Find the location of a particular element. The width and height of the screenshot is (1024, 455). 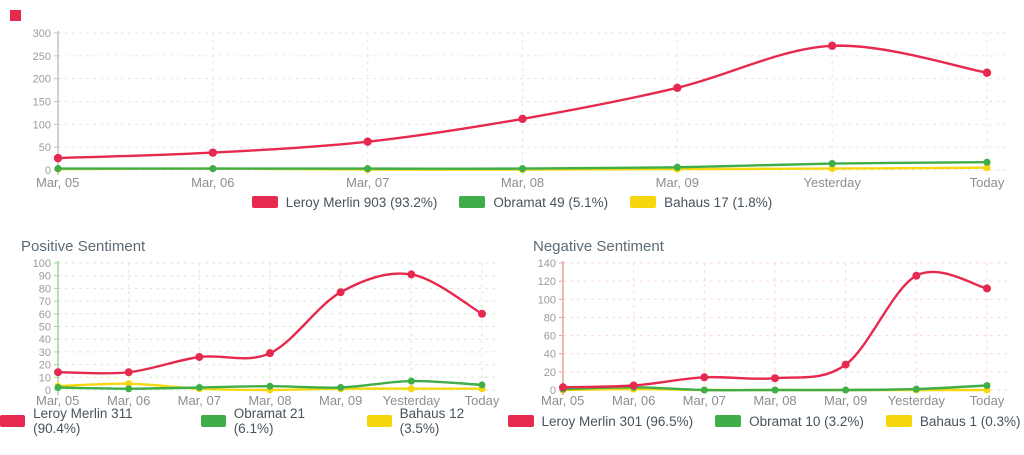

legend-item: Bahaus 17 (1.8%) is located at coordinates (701, 202).